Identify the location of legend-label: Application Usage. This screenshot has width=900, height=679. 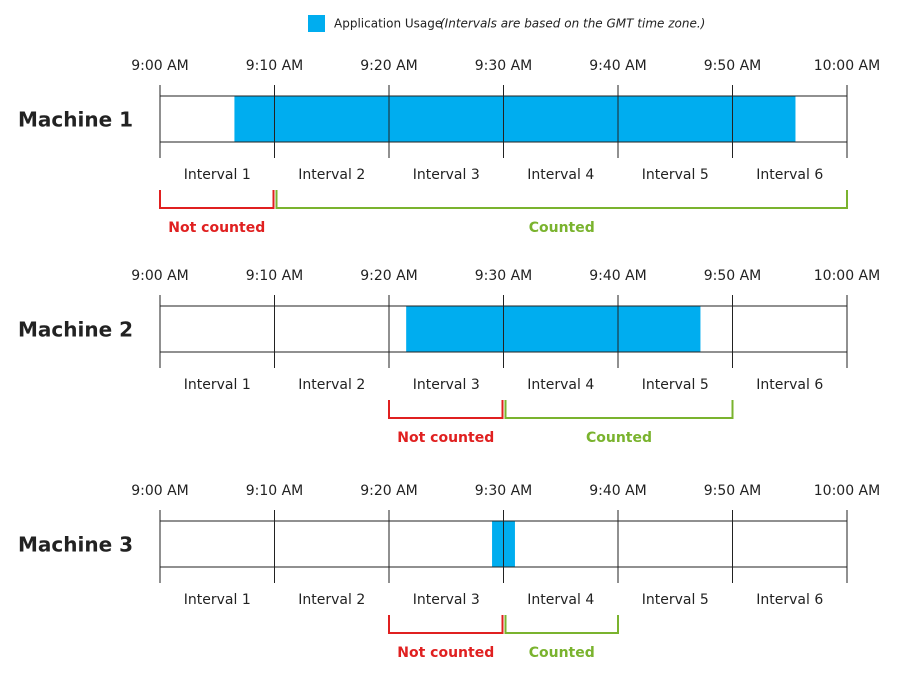
(388, 24).